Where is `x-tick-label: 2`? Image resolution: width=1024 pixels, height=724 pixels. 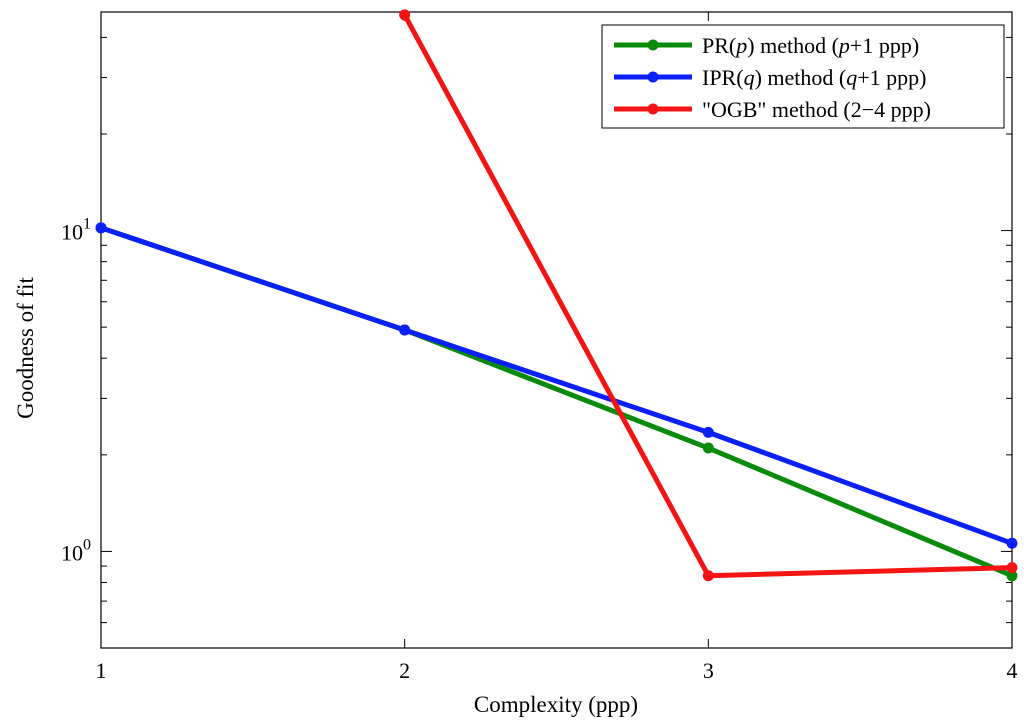
x-tick-label: 2 is located at coordinates (404, 670).